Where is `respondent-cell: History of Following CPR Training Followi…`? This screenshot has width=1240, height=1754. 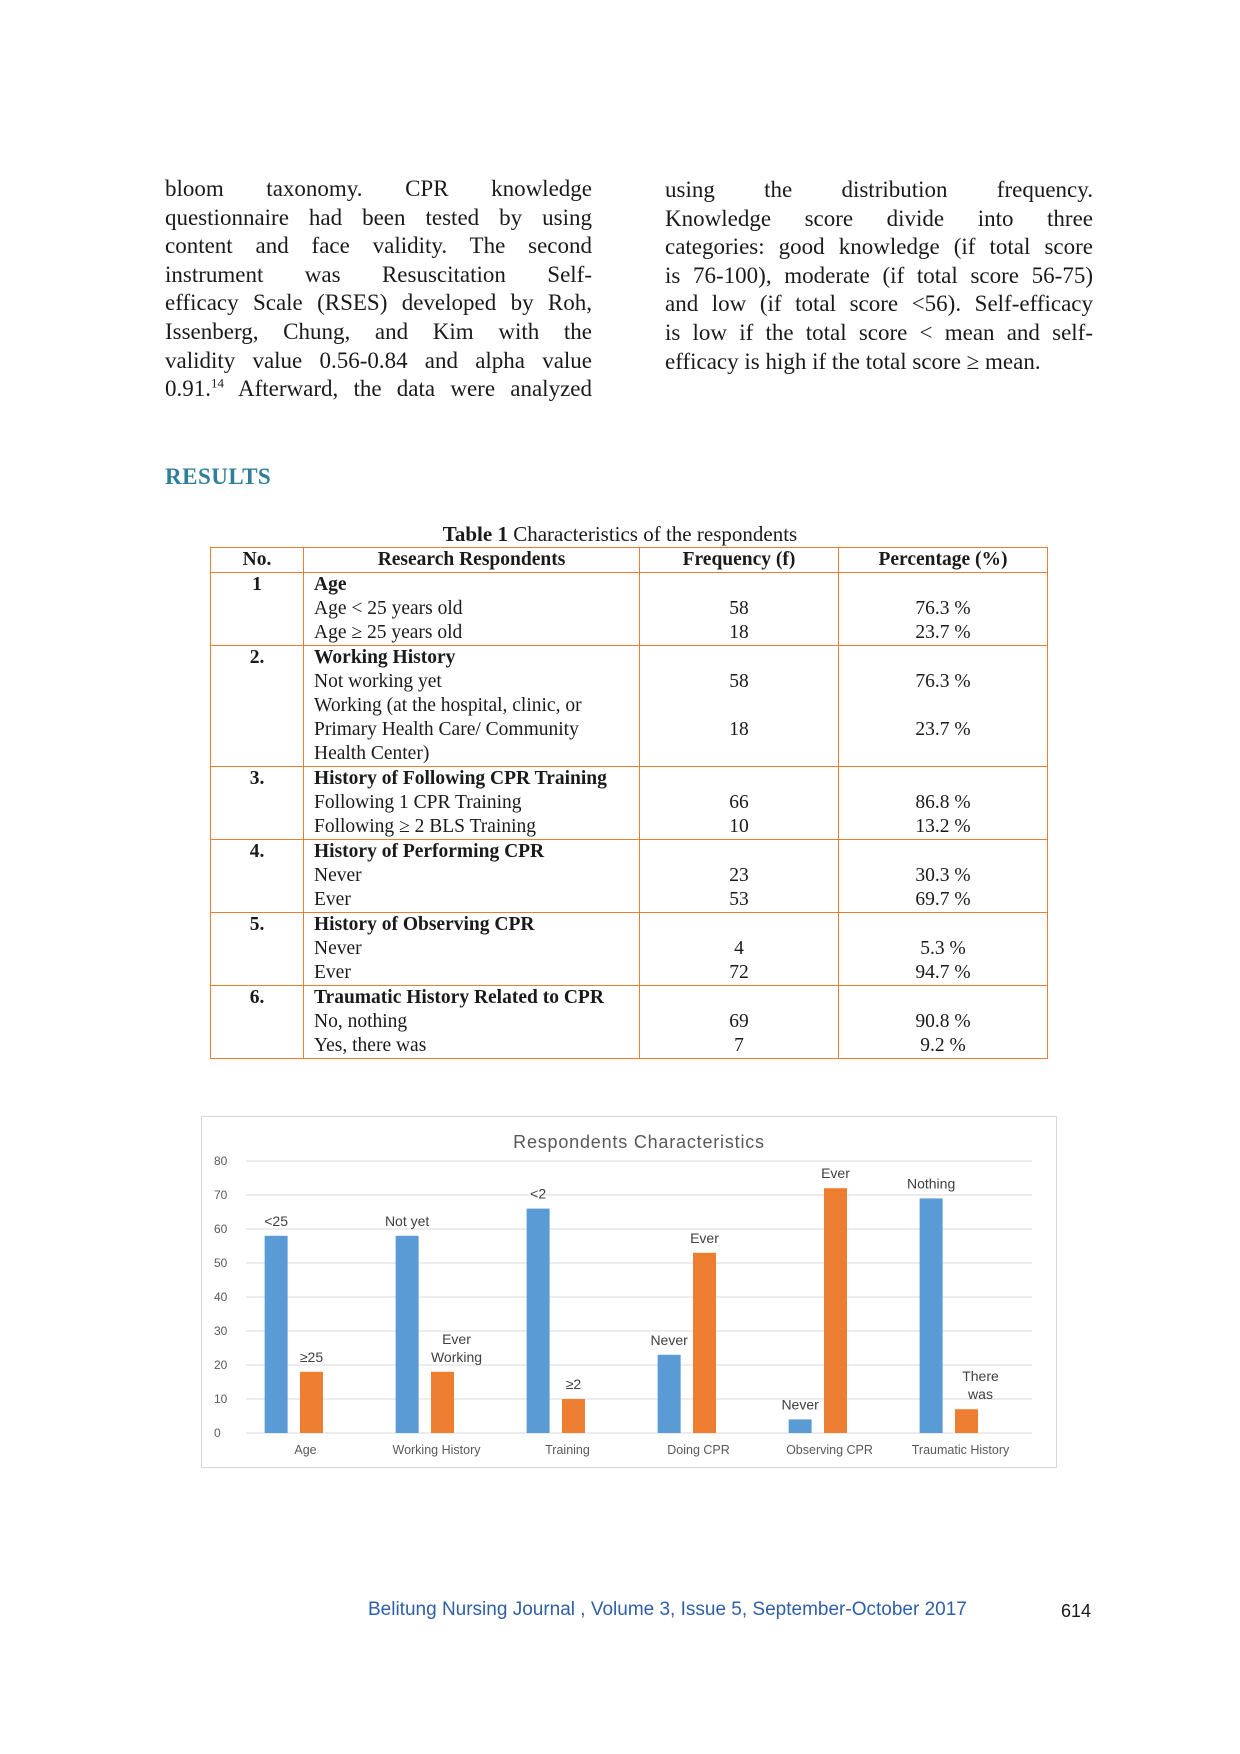 respondent-cell: History of Following CPR Training Followi… is located at coordinates (471, 803).